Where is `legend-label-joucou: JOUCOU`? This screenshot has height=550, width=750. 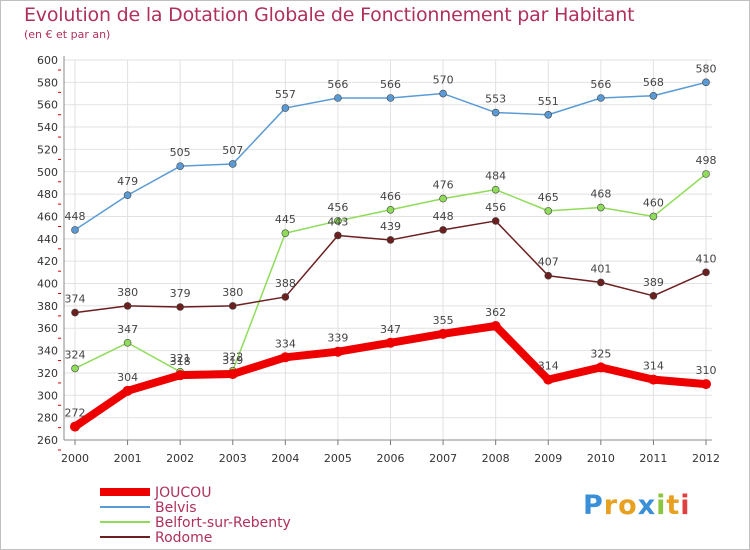 legend-label-joucou: JOUCOU is located at coordinates (182, 493).